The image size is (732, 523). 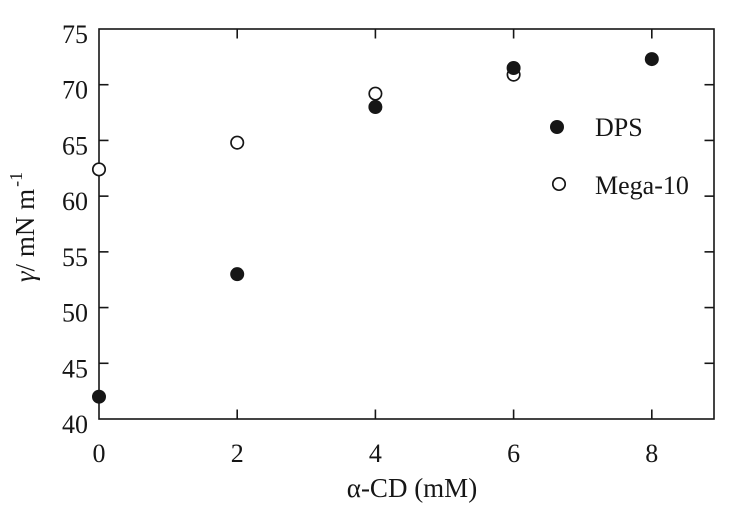 What do you see at coordinates (75, 90) in the screenshot?
I see `y-tick-label: 70` at bounding box center [75, 90].